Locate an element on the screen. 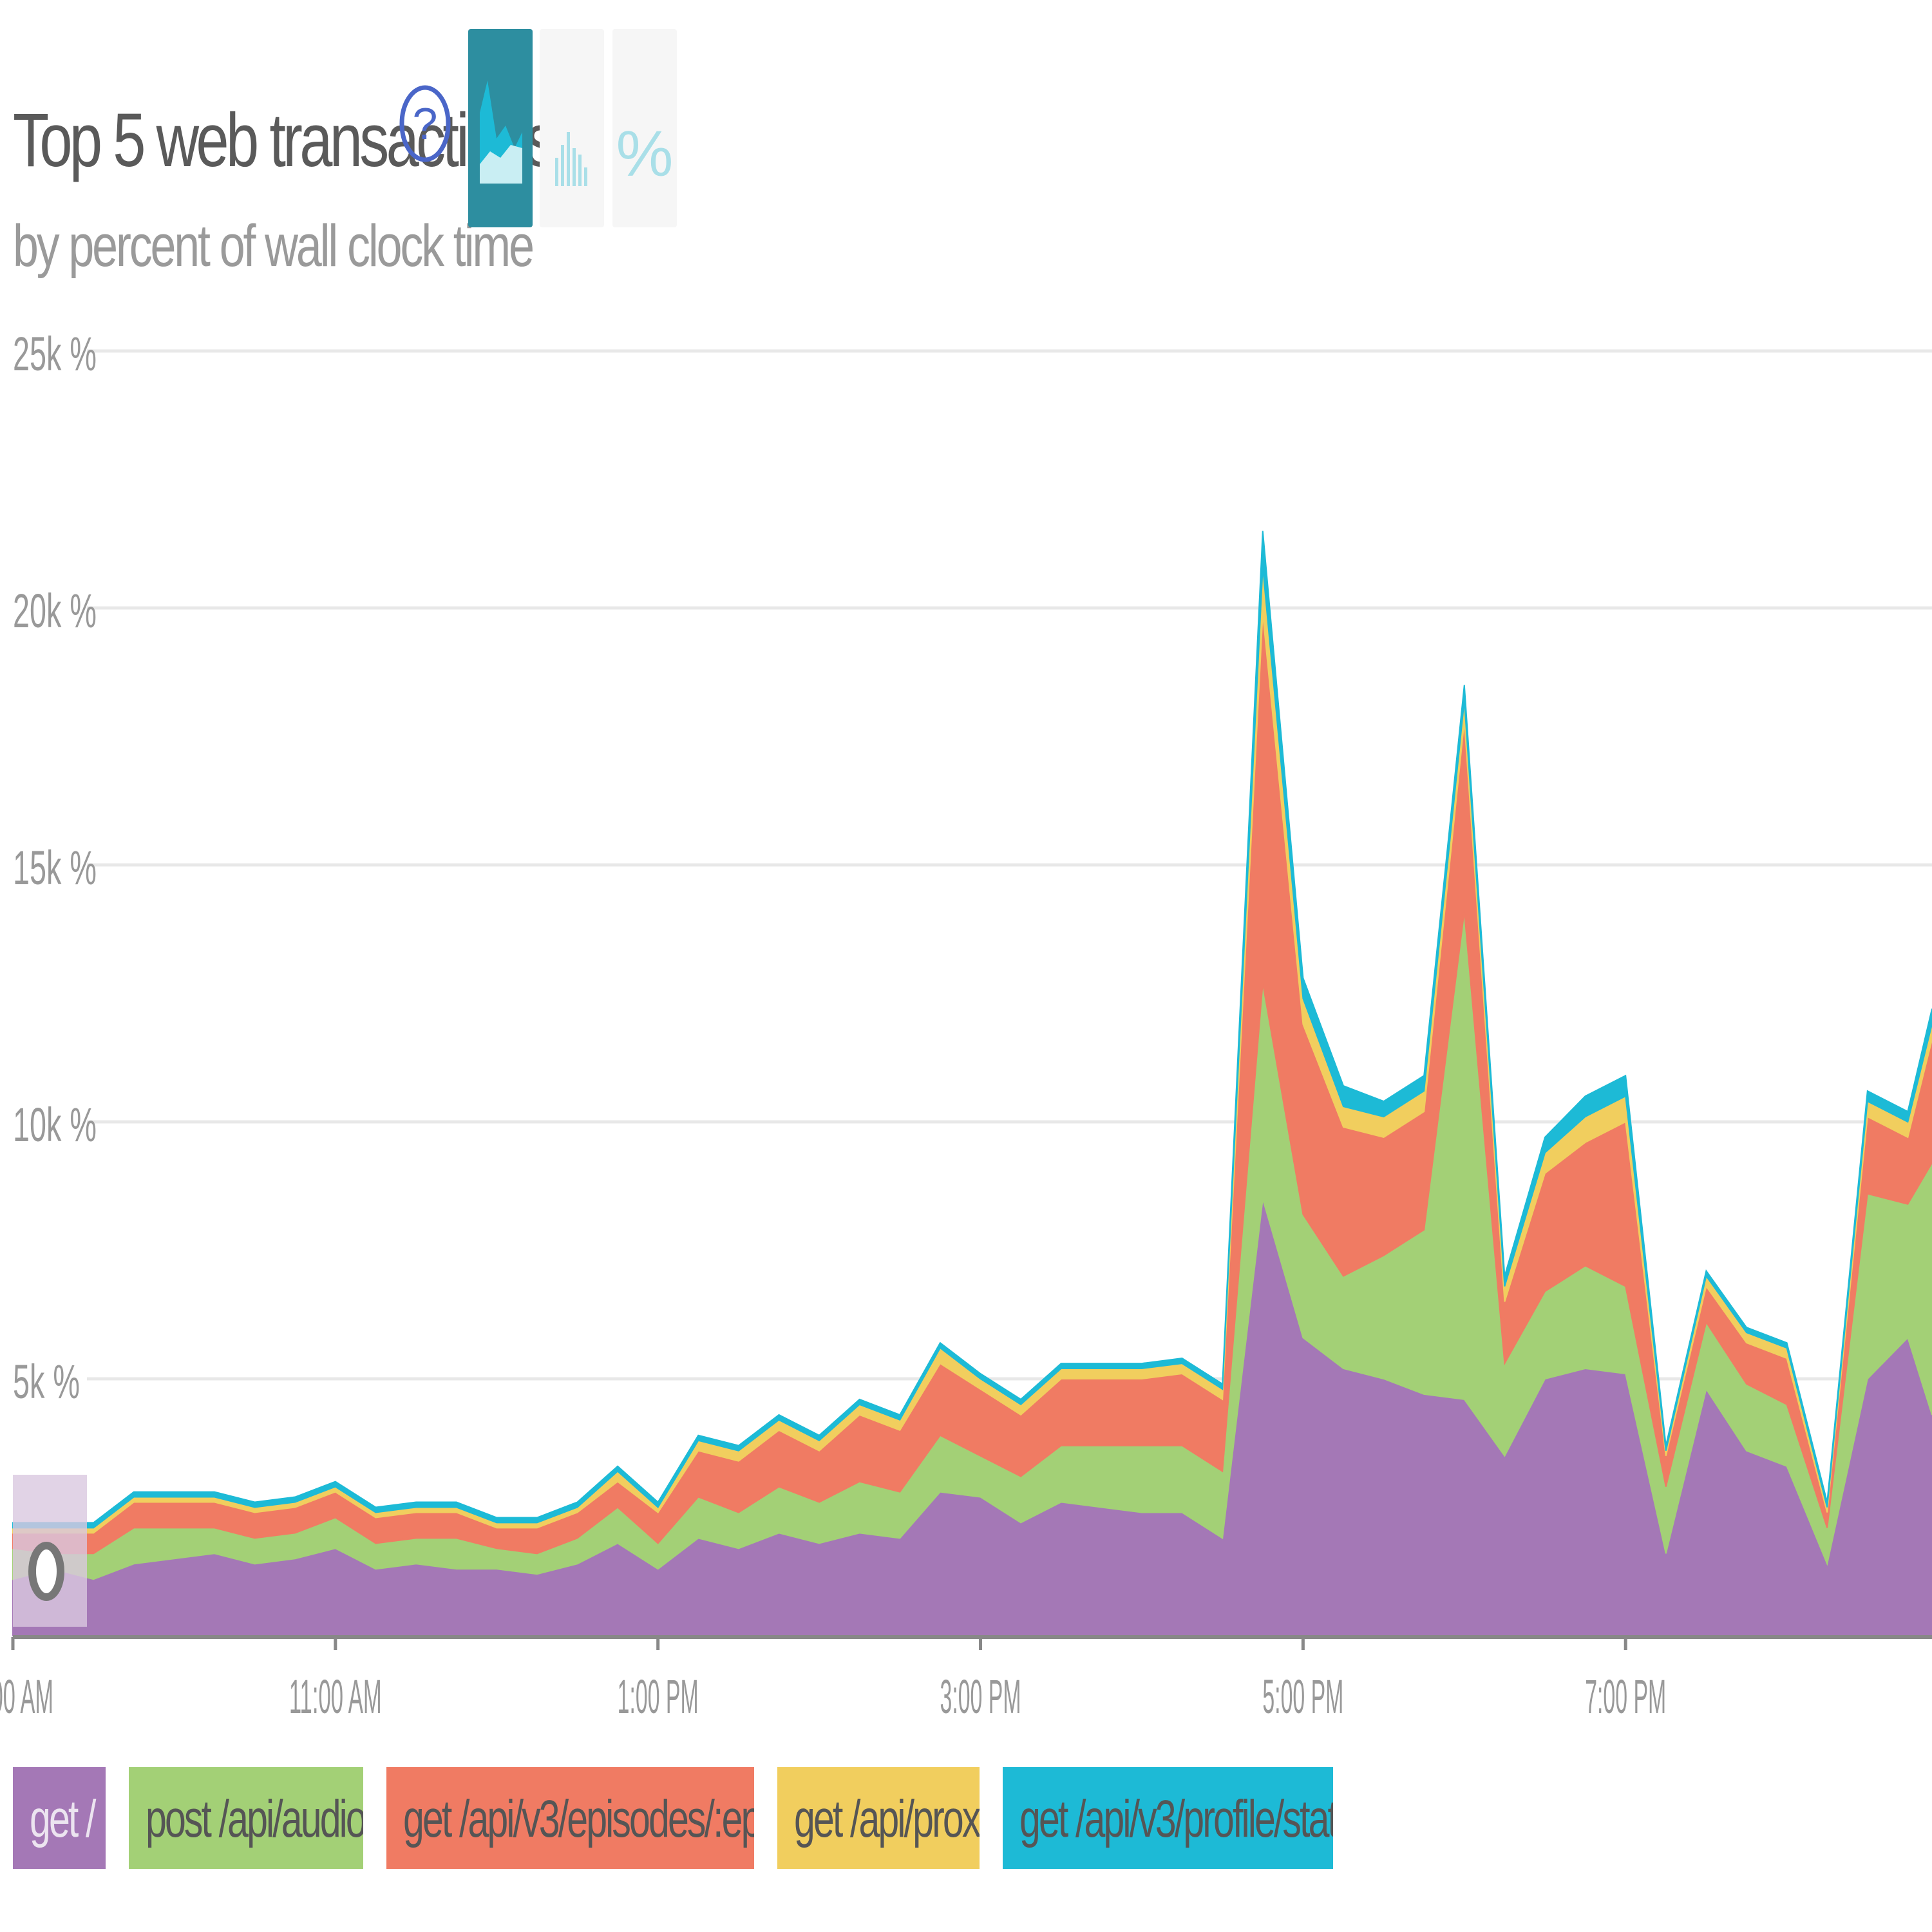 The height and width of the screenshot is (1932, 1932). legend-item-post-audio-file: post /api/audio/file is located at coordinates (246, 1818).